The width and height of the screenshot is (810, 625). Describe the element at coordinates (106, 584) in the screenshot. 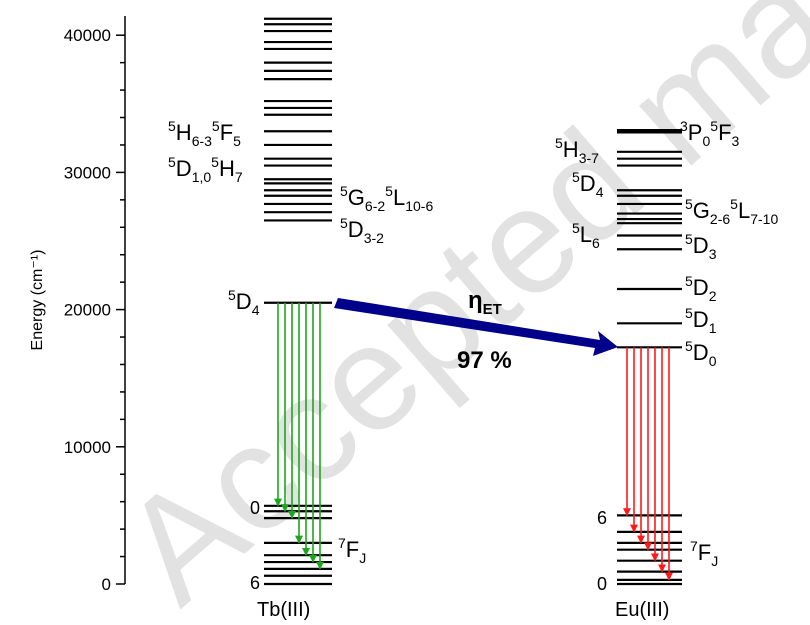

I see `y-tick-label: 0` at that location.